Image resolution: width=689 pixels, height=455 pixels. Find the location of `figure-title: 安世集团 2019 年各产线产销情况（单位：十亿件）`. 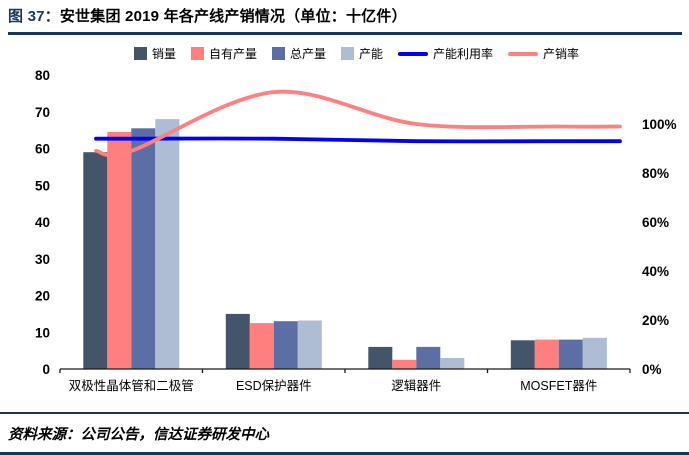

figure-title: 安世集团 2019 年各产线产销情况（单位：十亿件） is located at coordinates (233, 16).